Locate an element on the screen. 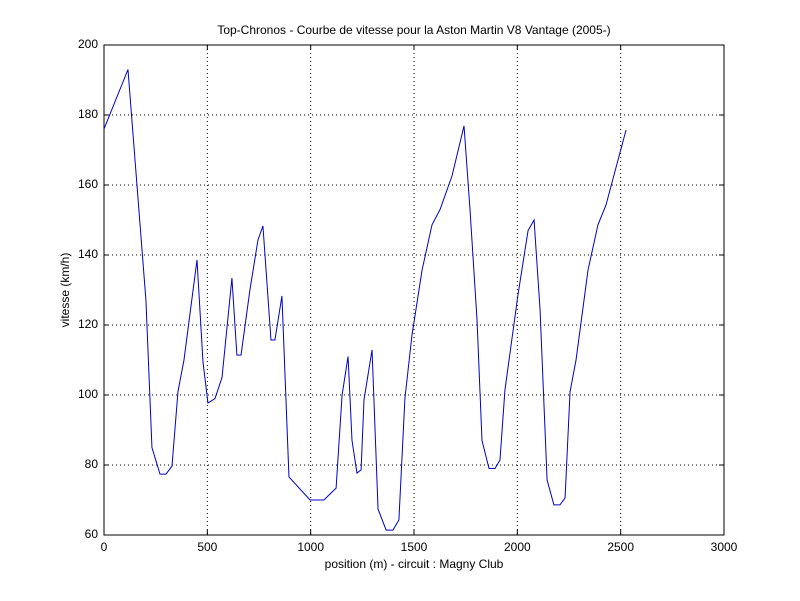 Image resolution: width=800 pixels, height=601 pixels. y-tick-label: 100 is located at coordinates (88, 394).